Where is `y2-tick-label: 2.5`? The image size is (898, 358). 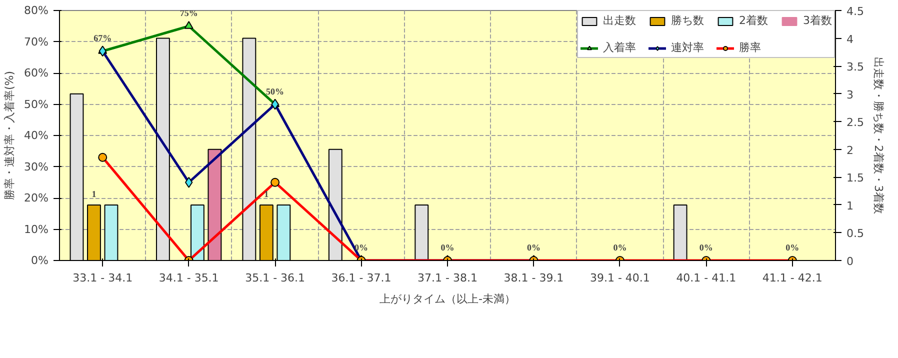 y2-tick-label: 2.5 is located at coordinates (855, 123).